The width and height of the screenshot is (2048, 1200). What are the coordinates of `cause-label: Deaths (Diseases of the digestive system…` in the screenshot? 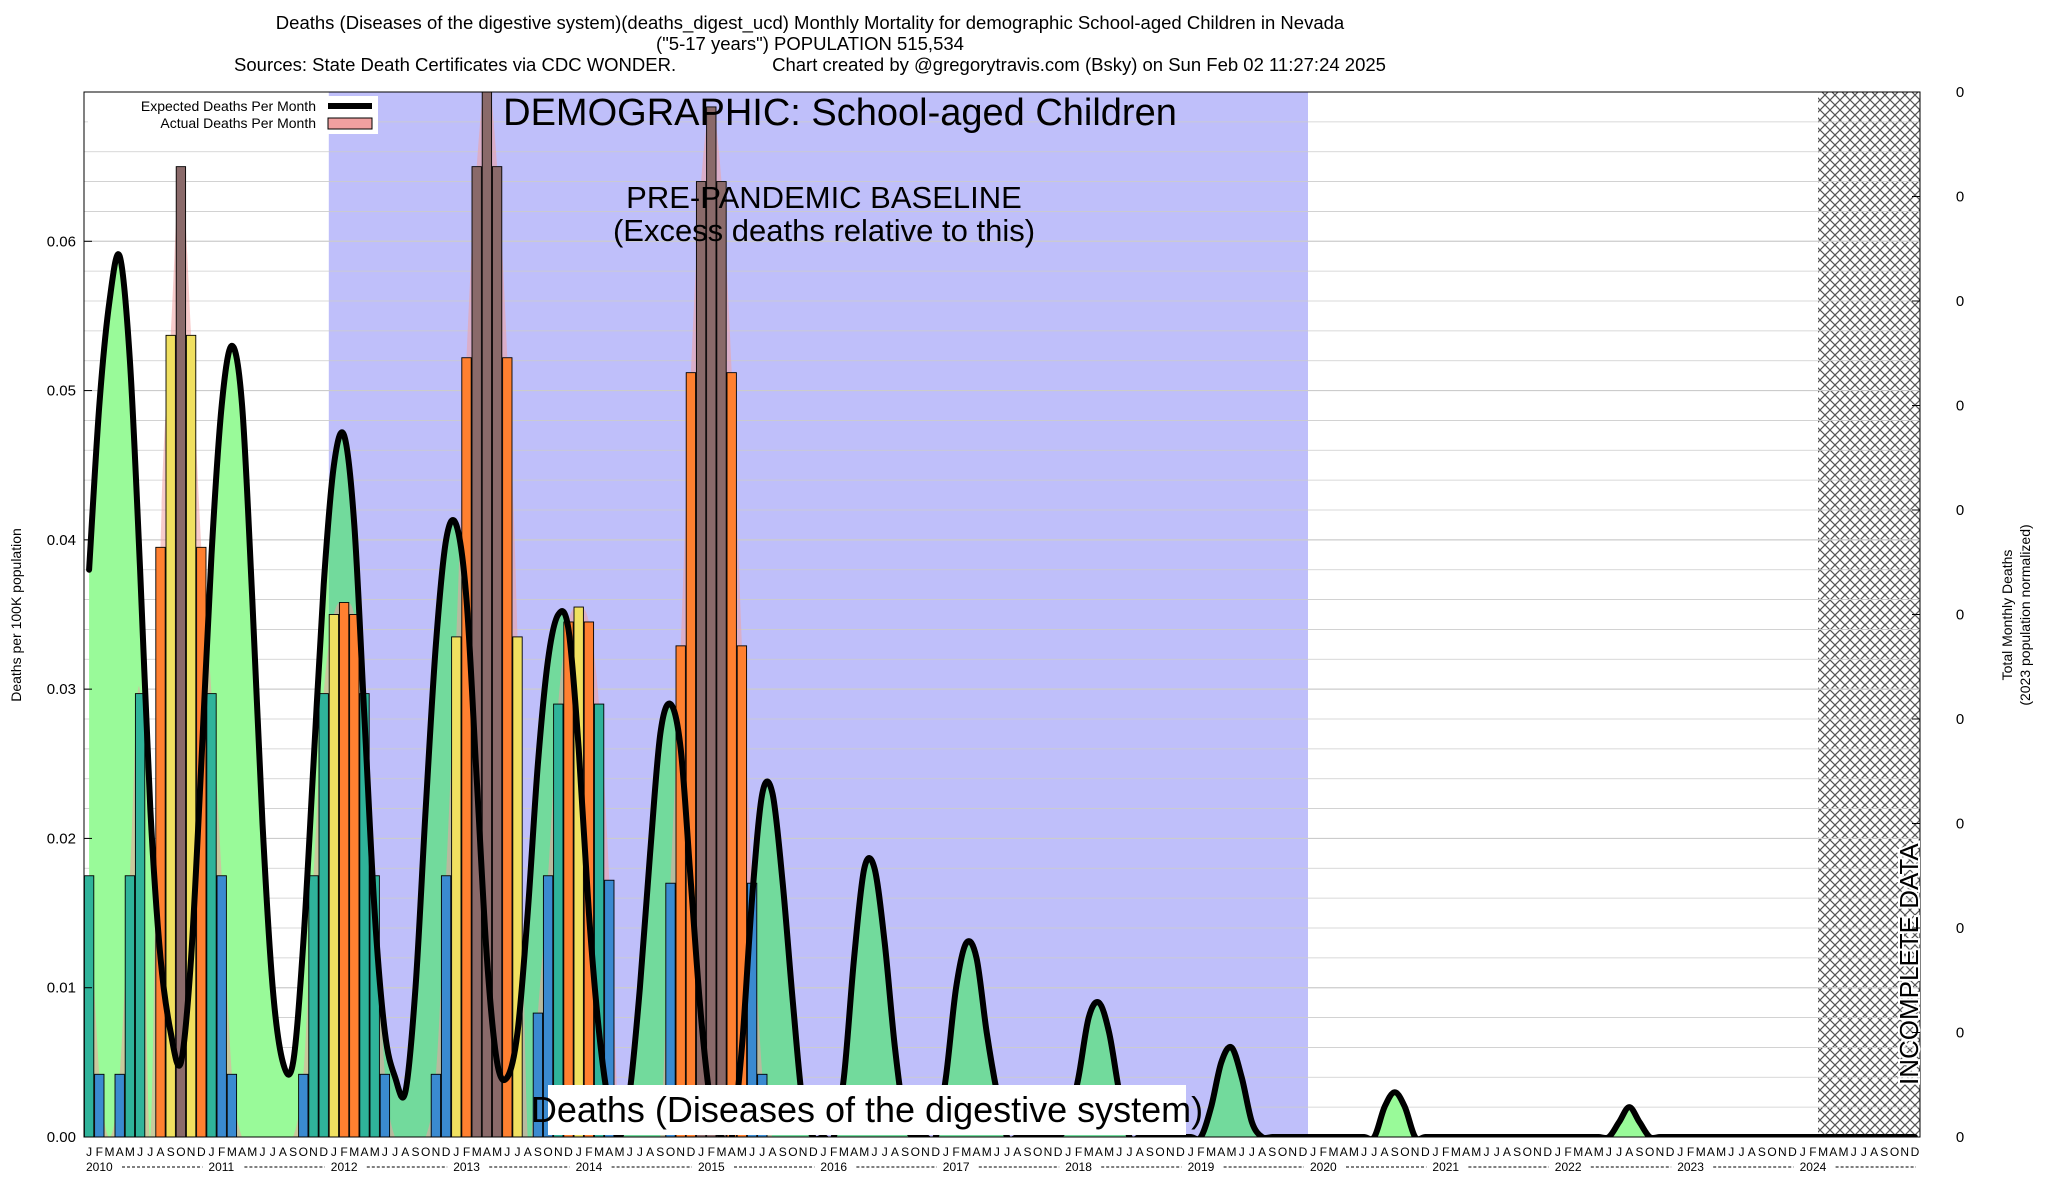 It's located at (867, 1109).